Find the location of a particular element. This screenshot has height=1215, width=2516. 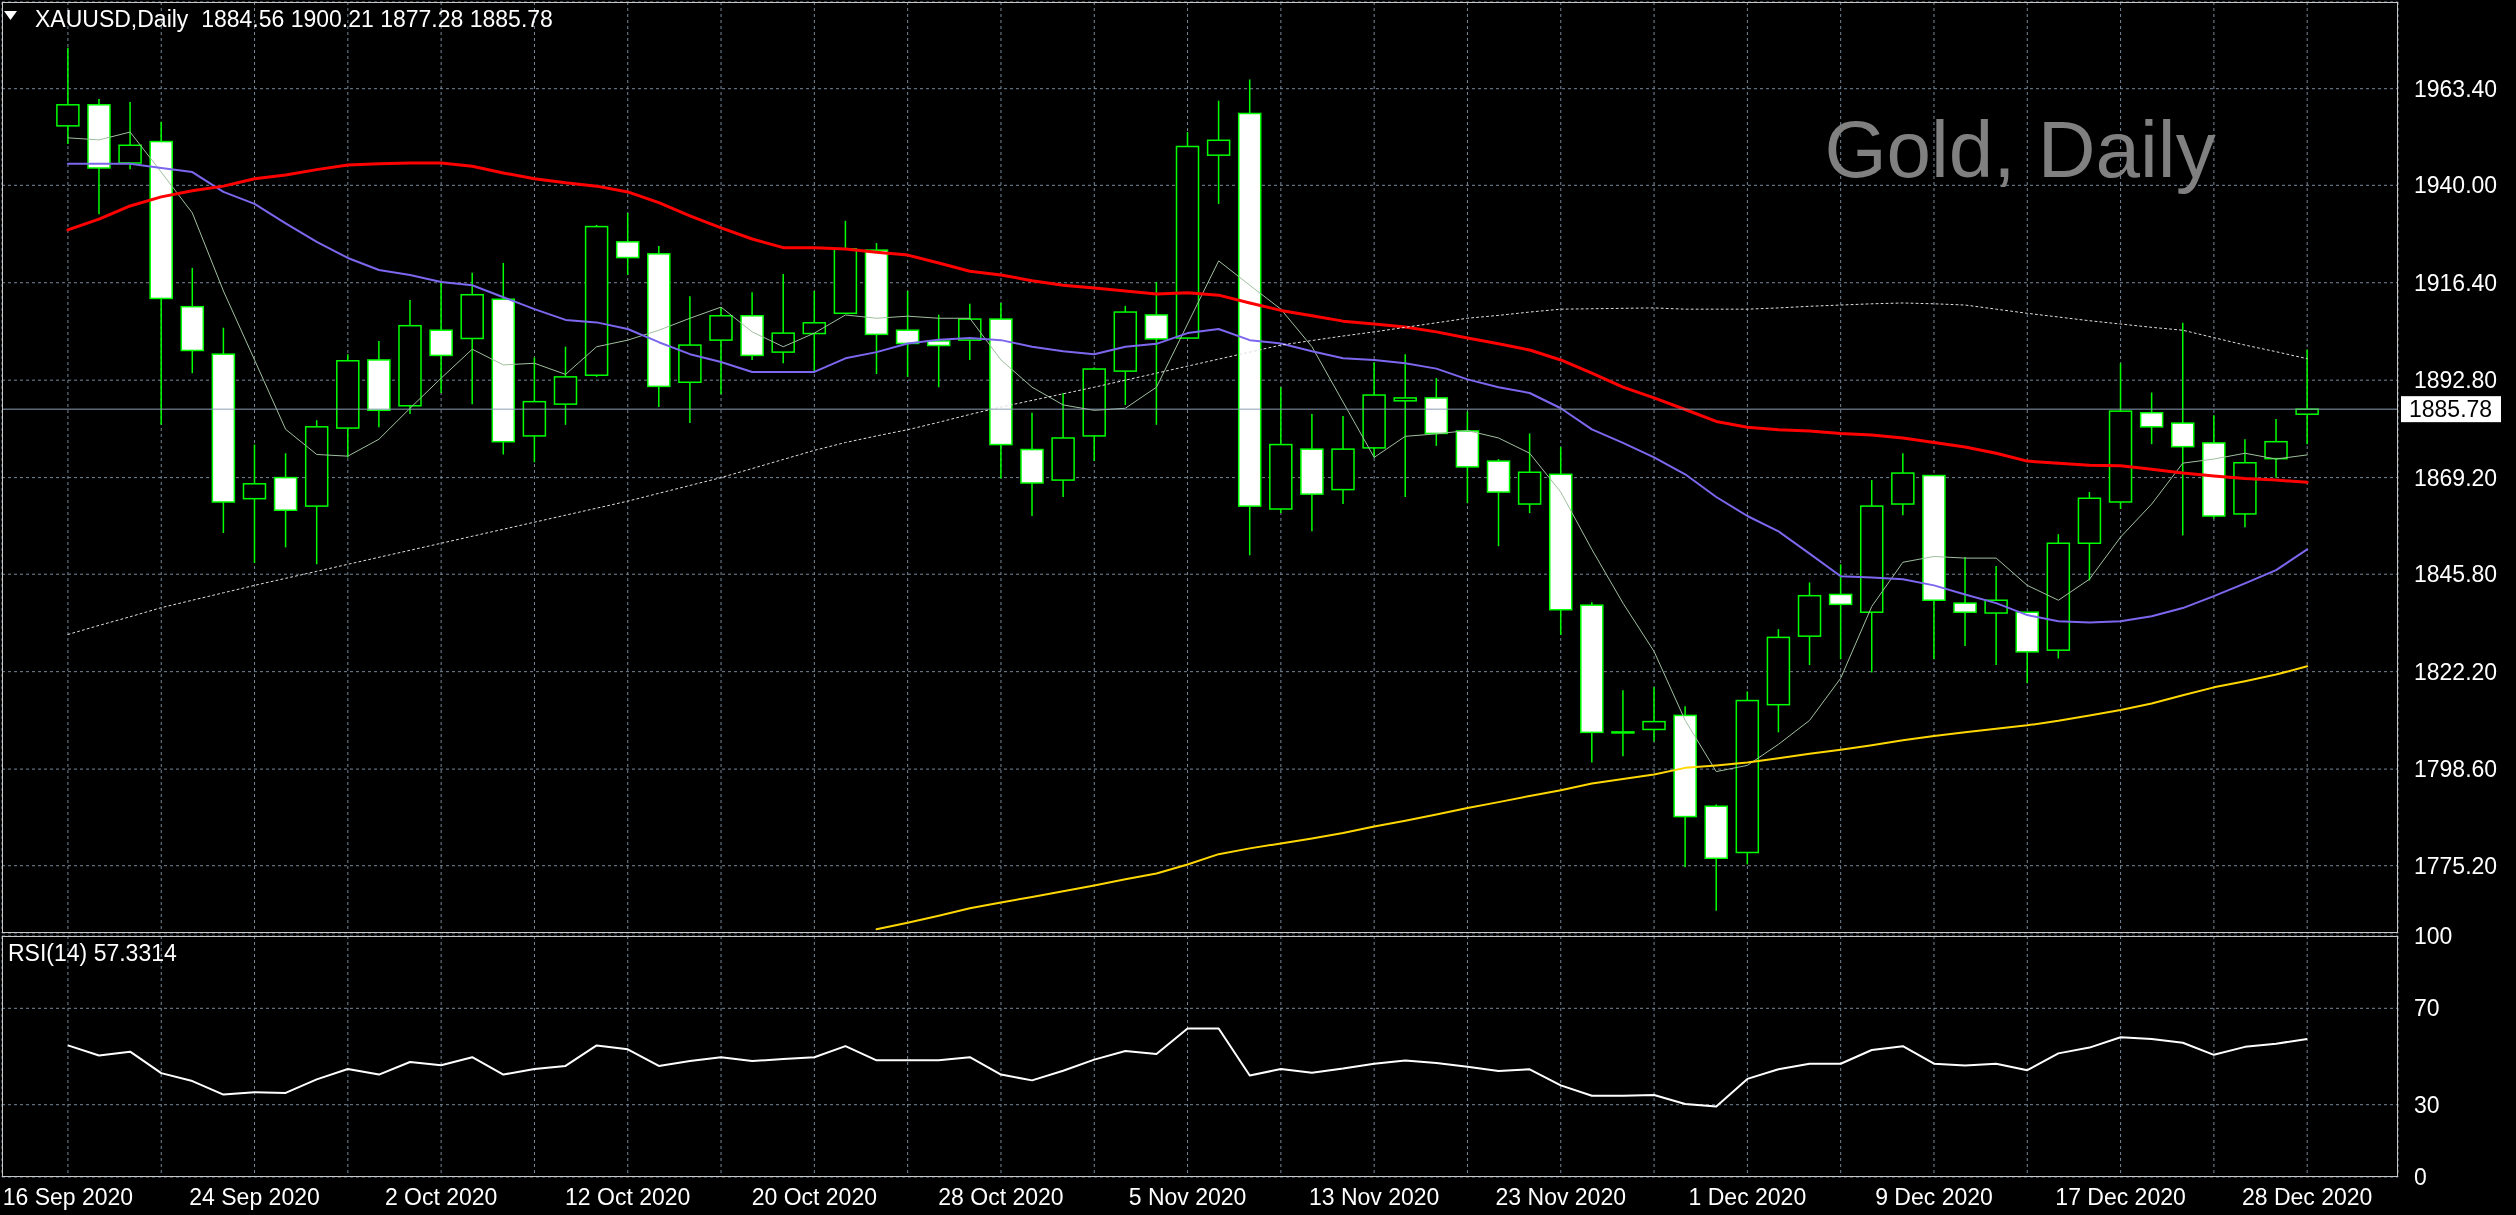

y-tick-label: 1963.40 is located at coordinates (2456, 88).